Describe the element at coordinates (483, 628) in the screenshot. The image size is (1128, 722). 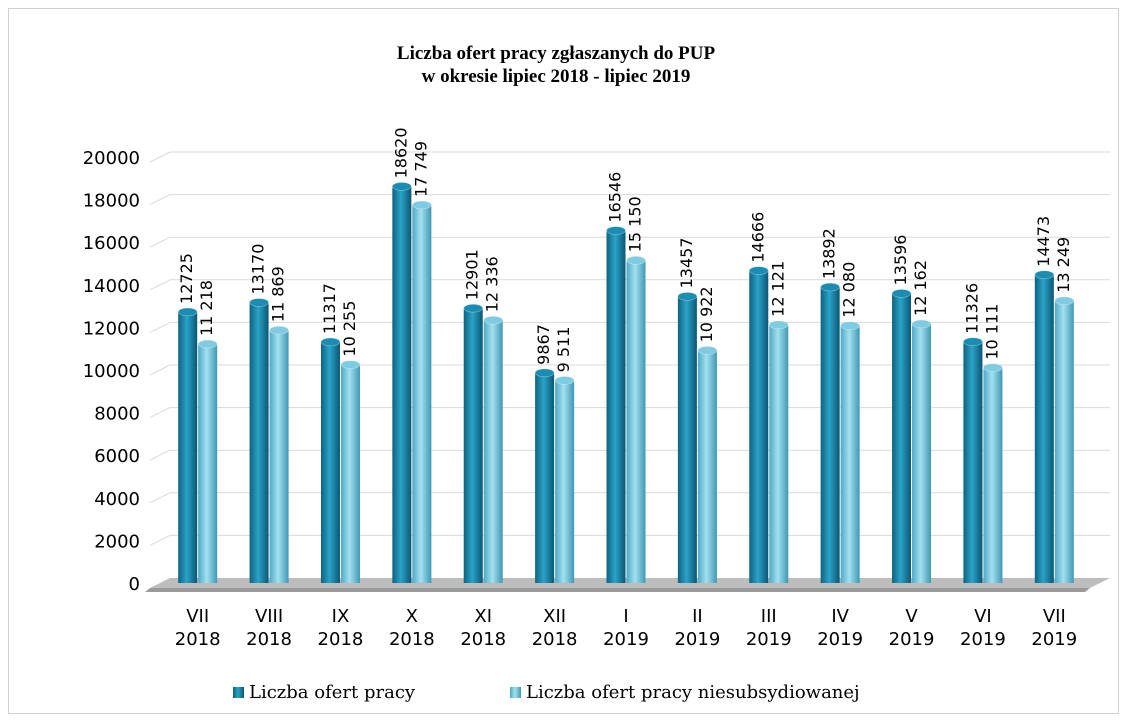
I see `x-tick-label: XI 2018` at that location.